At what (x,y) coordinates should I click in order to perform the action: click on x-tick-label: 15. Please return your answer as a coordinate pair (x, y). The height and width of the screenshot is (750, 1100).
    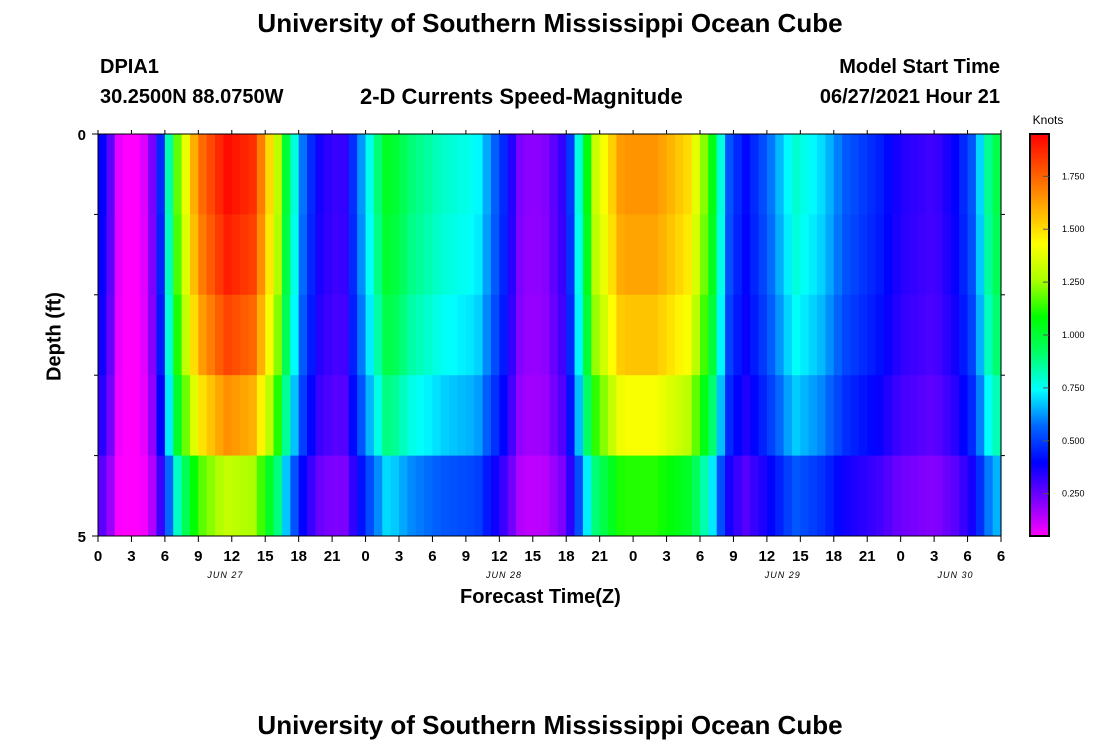
    Looking at the image, I should click on (800, 556).